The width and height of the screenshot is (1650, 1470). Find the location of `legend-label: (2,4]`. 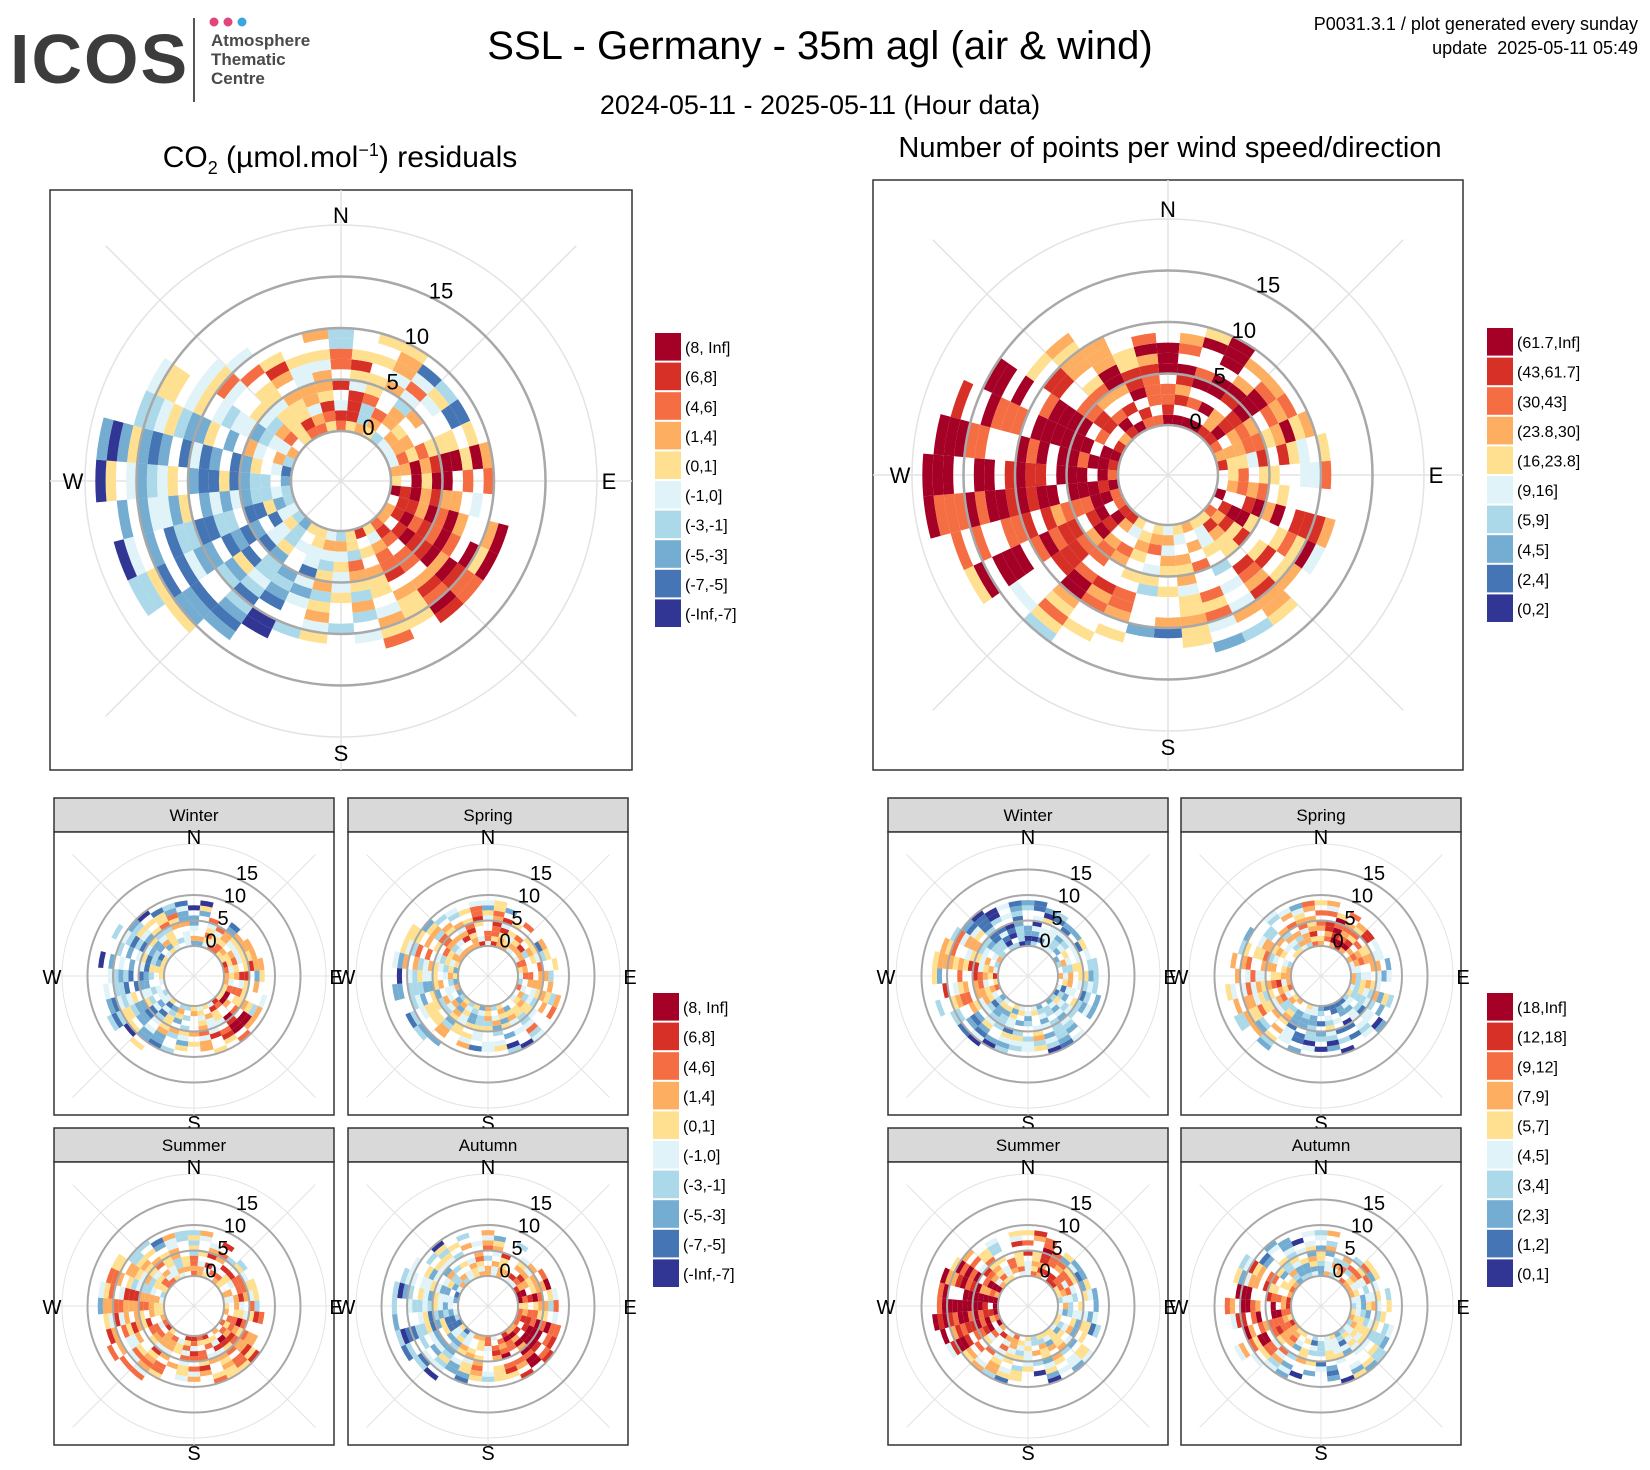

legend-label: (2,4] is located at coordinates (1533, 580).